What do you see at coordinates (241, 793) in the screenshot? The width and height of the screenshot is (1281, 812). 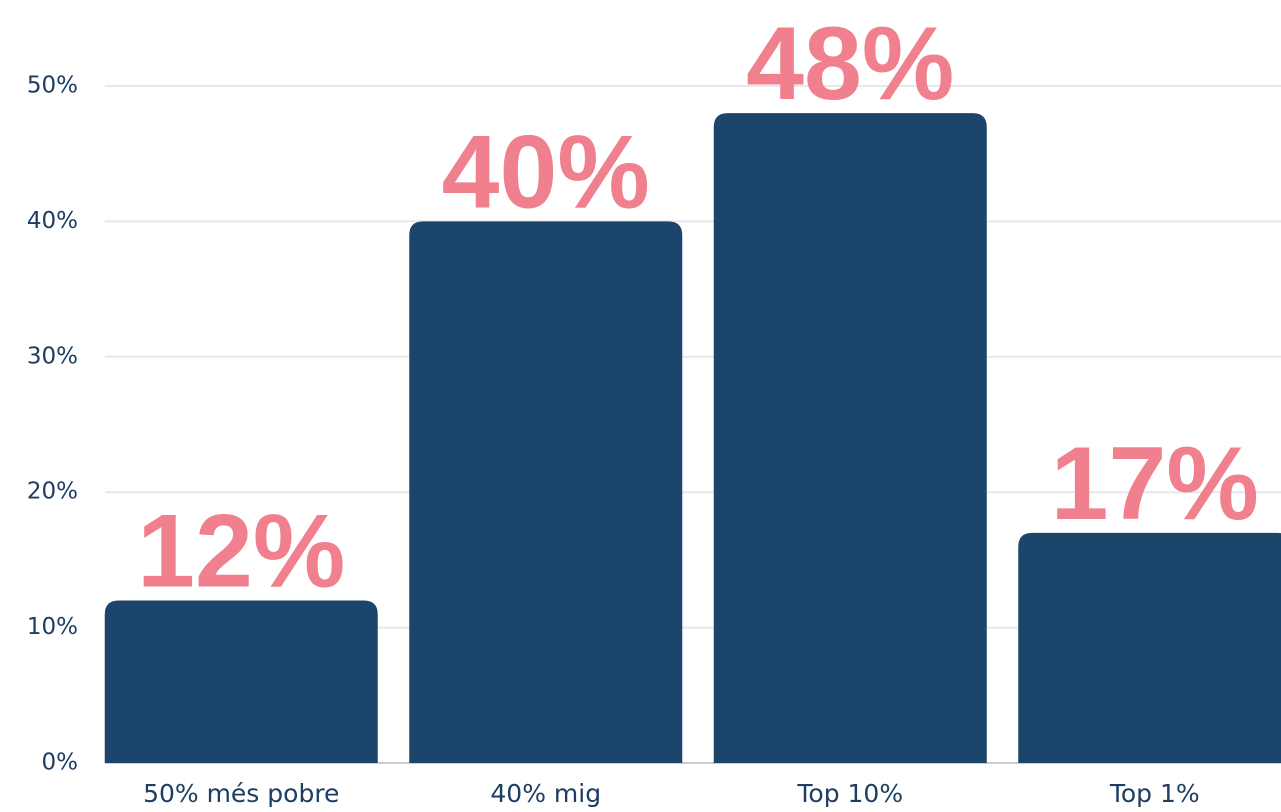 I see `x-tick-label: 50% més pobre` at bounding box center [241, 793].